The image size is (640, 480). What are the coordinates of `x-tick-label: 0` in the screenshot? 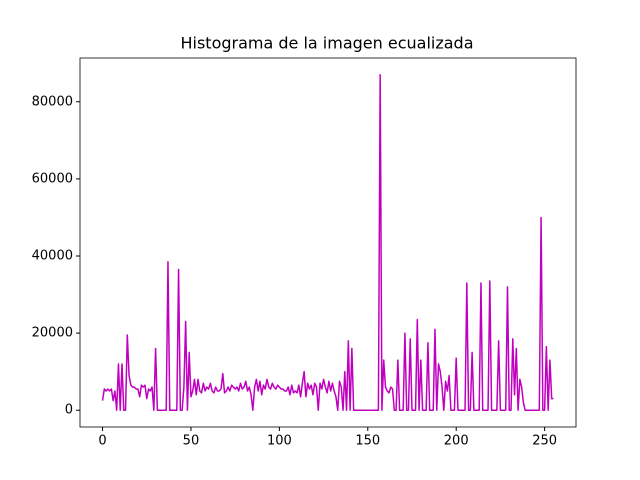 It's located at (102, 441).